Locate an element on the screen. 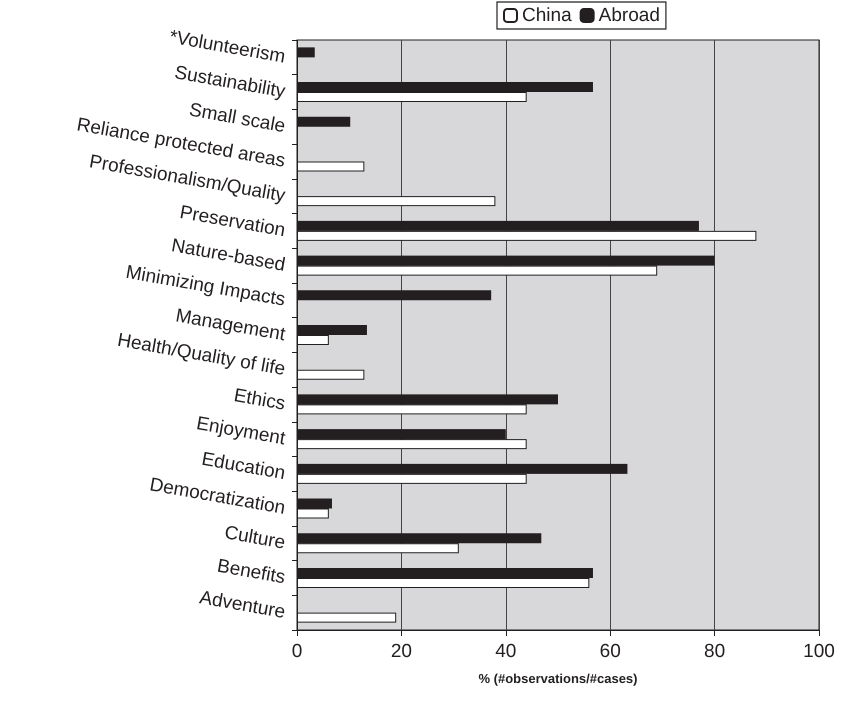  y-tick-label: Ethics is located at coordinates (259, 400).